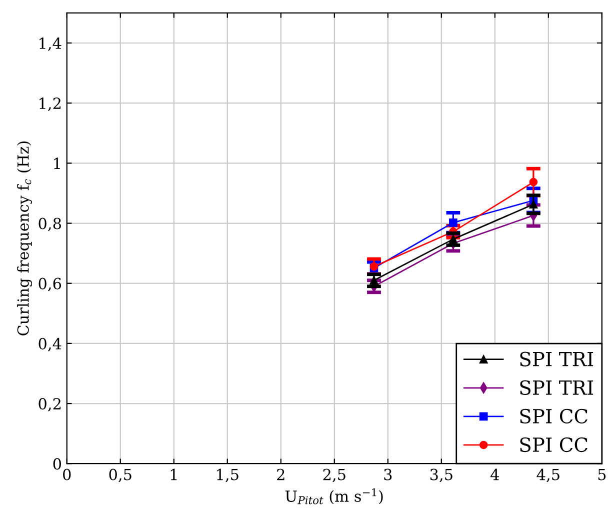 This screenshot has height=518, width=608. Describe the element at coordinates (67, 474) in the screenshot. I see `x-tick-label: 0` at that location.